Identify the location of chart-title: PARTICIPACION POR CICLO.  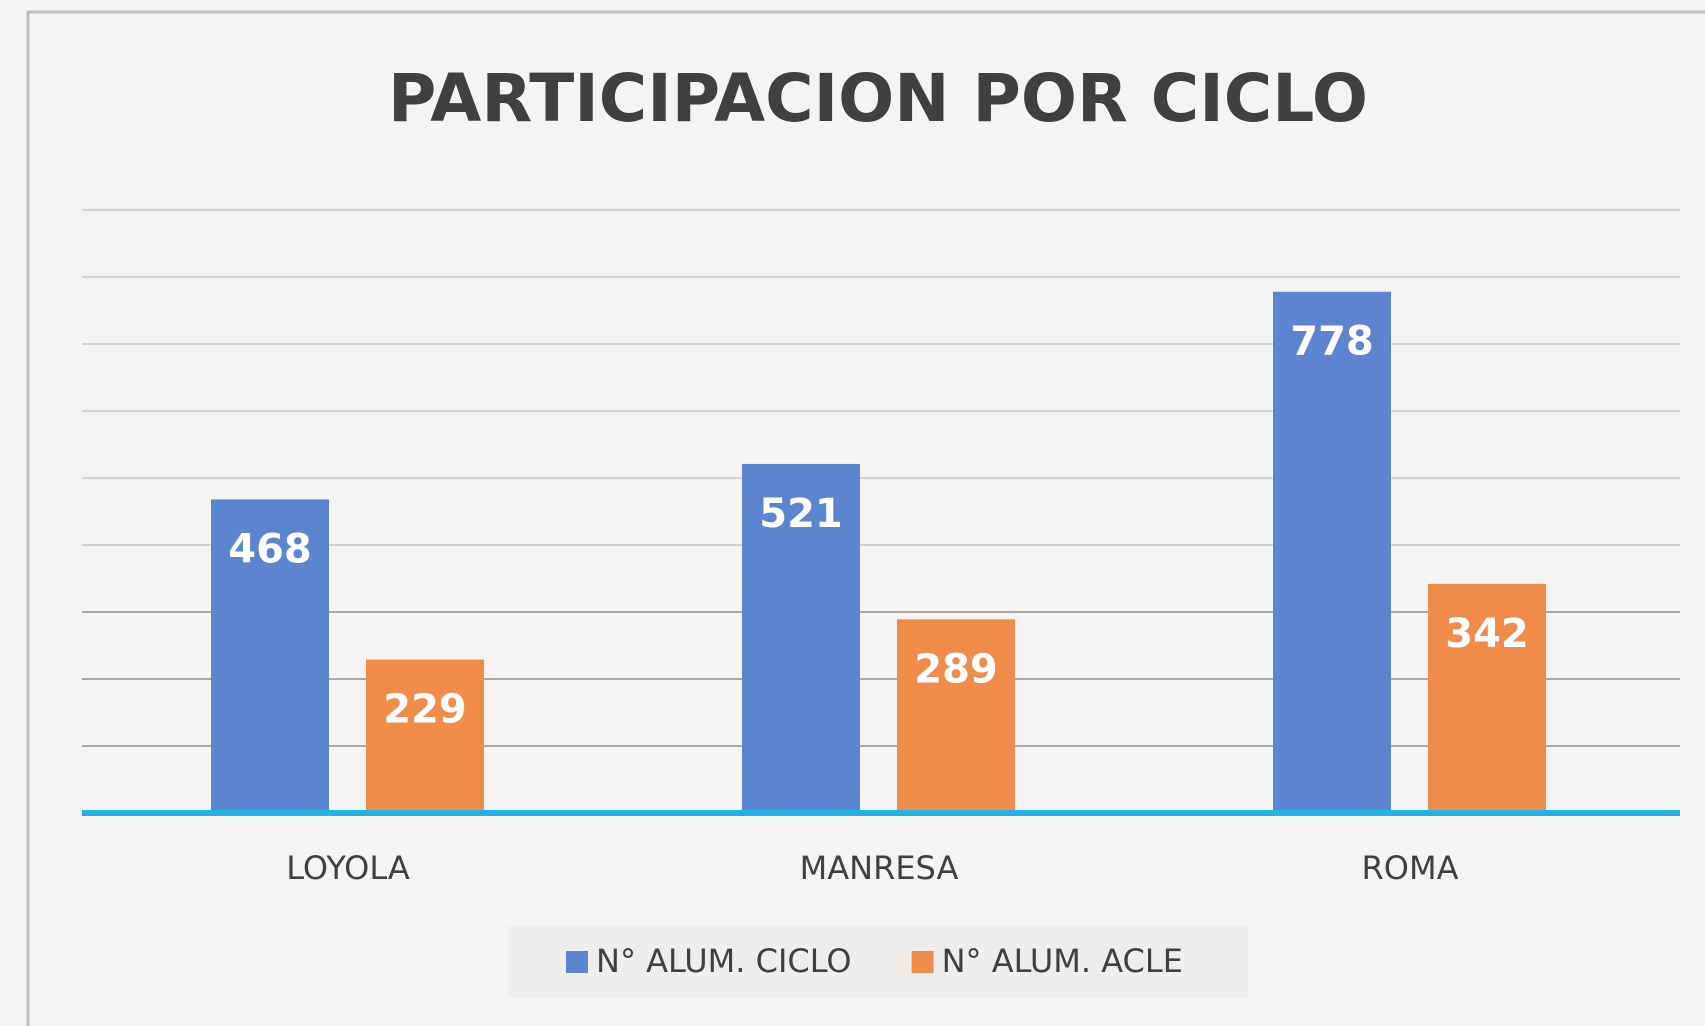
(878, 98).